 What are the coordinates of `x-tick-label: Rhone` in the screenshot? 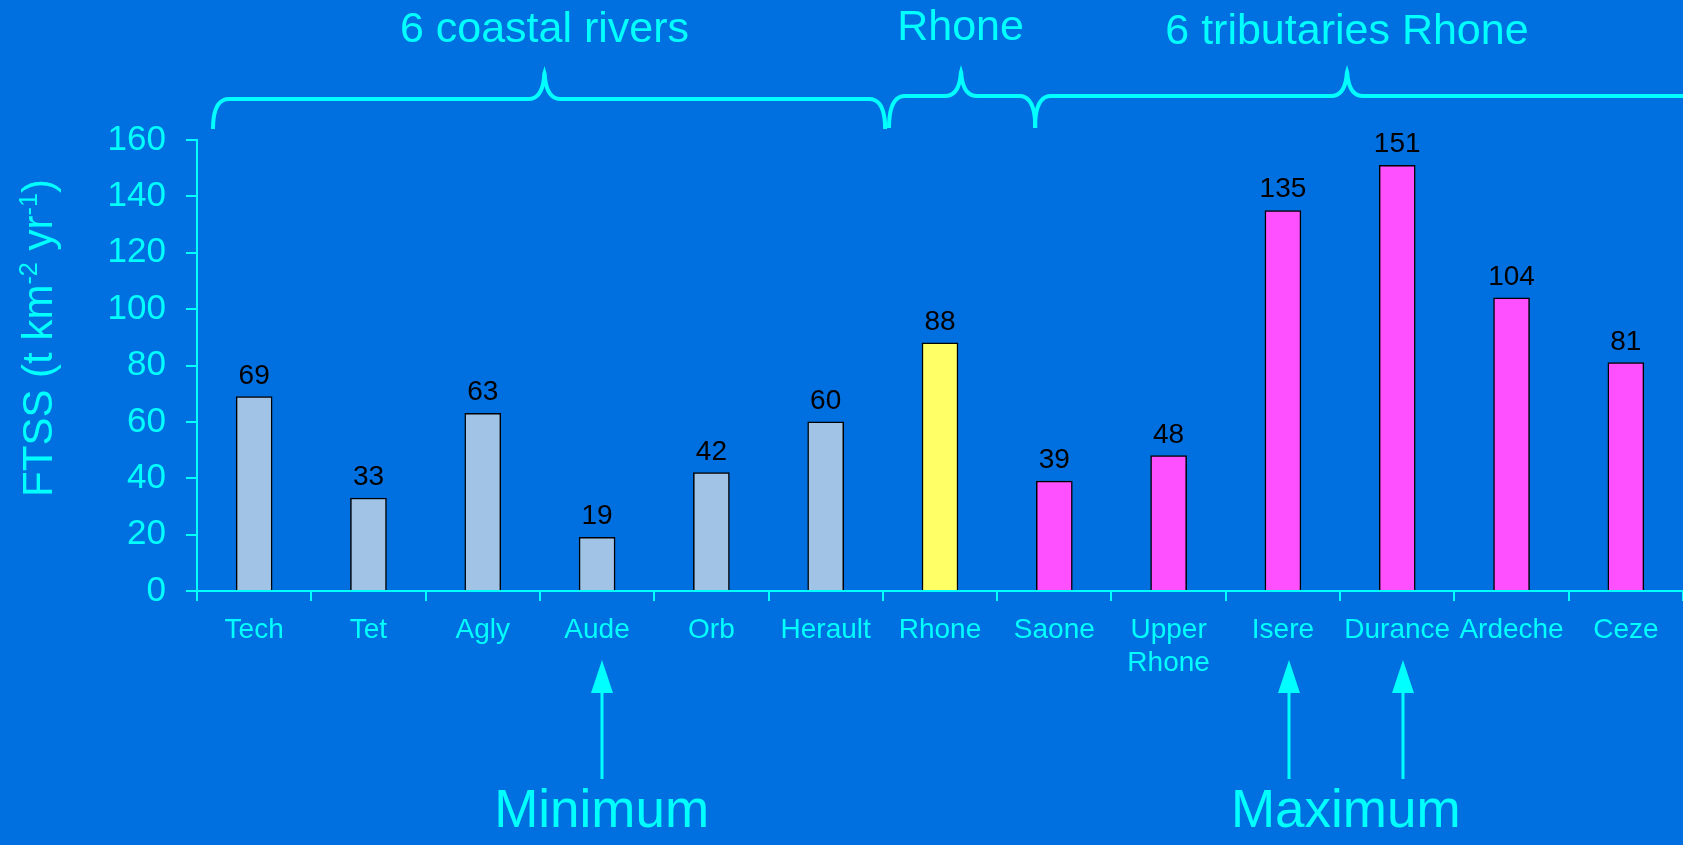 It's located at (940, 628).